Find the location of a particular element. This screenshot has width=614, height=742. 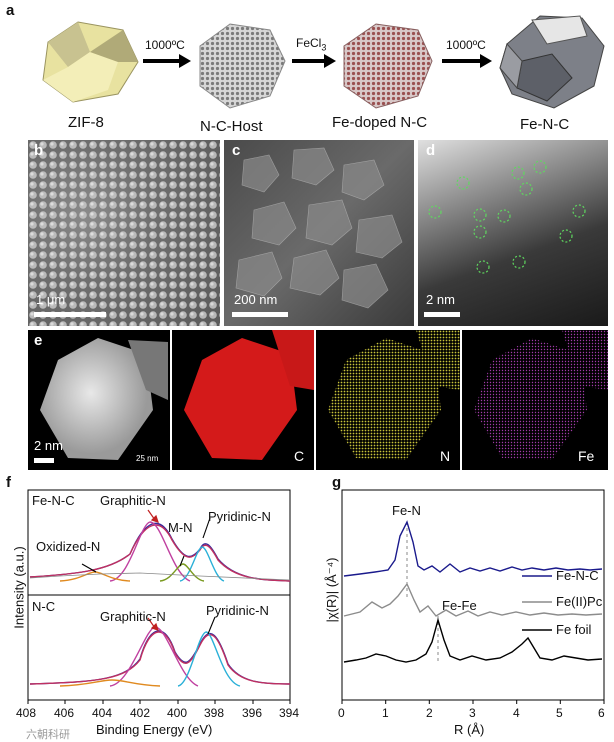

nitrogen-map-shape is located at coordinates (394, 395).